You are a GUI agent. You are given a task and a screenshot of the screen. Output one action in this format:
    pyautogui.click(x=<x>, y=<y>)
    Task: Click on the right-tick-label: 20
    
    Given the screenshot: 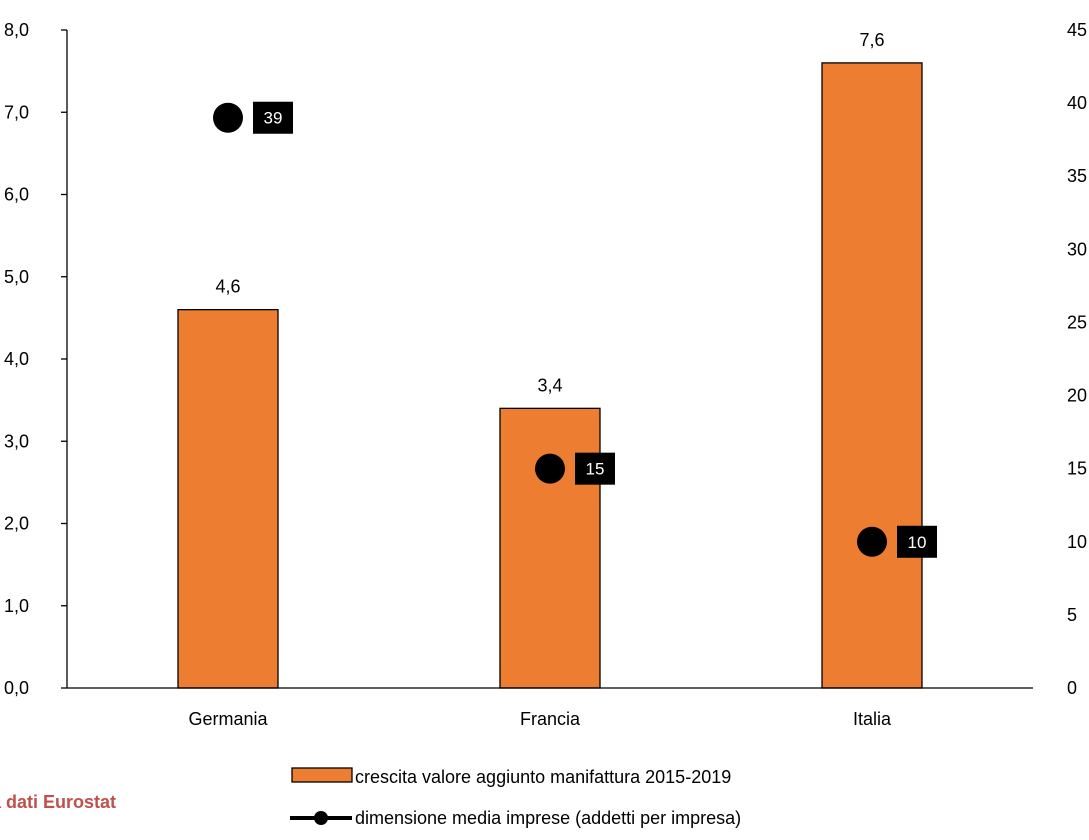 What is the action you would take?
    pyautogui.click(x=1077, y=396)
    